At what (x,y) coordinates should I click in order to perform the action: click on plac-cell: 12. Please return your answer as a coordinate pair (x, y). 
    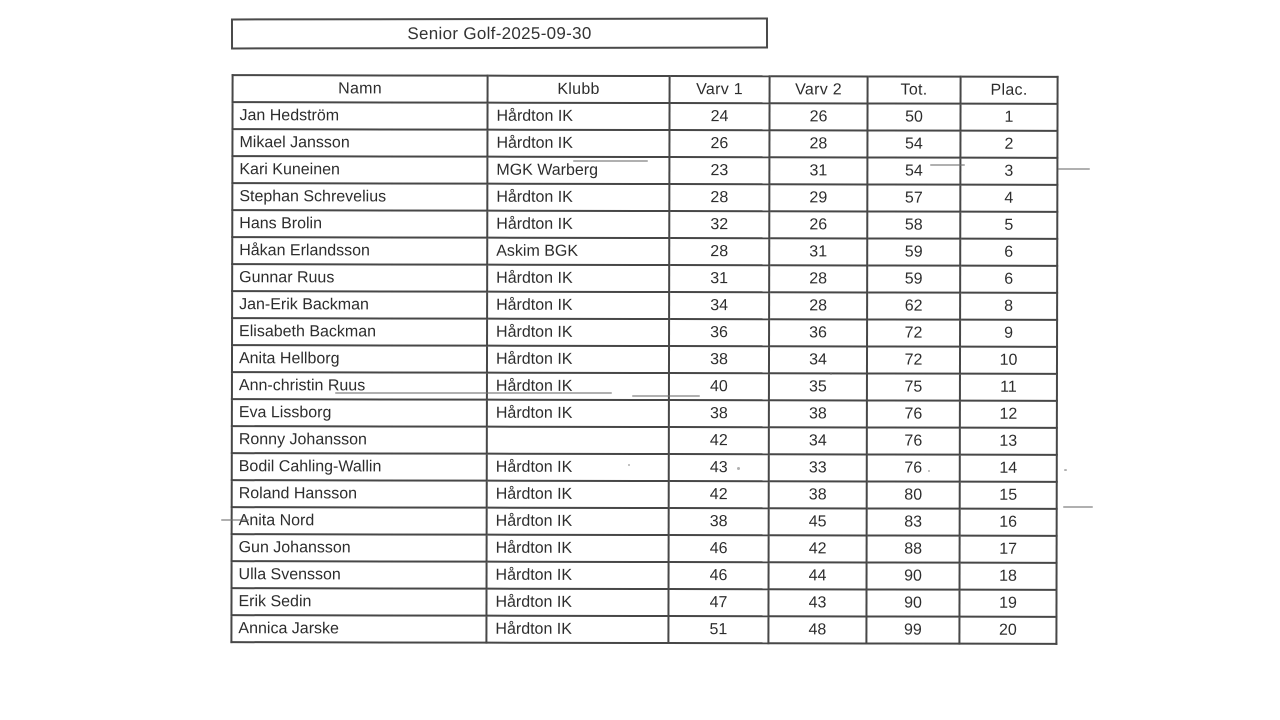
    Looking at the image, I should click on (1008, 414).